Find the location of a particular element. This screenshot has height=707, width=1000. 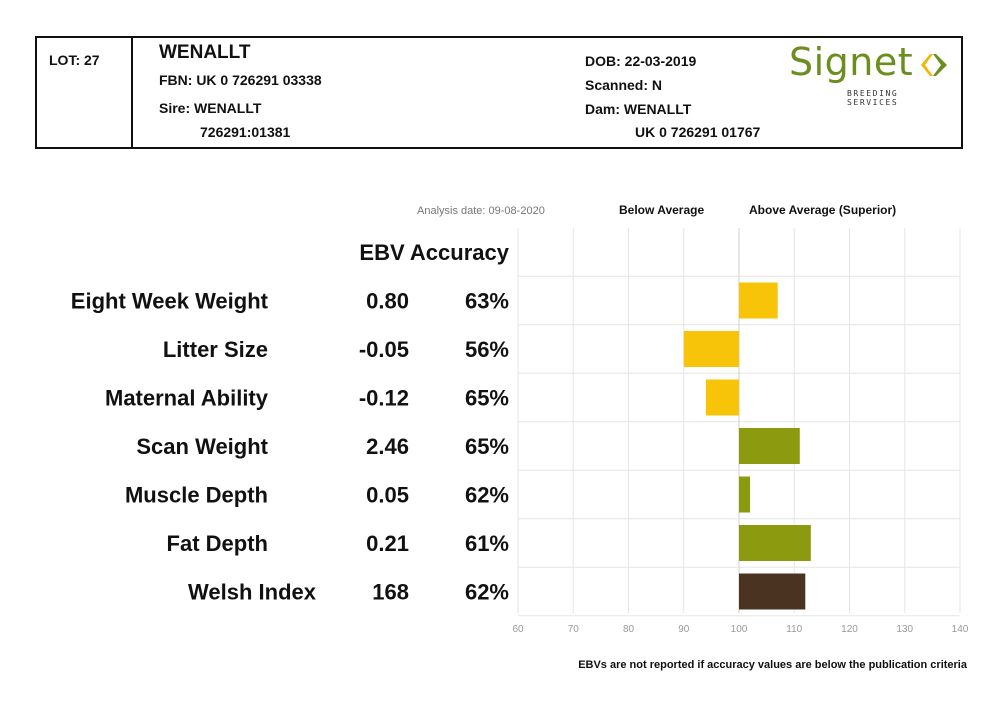

sire-name: Sire: WENALLT is located at coordinates (210, 108).